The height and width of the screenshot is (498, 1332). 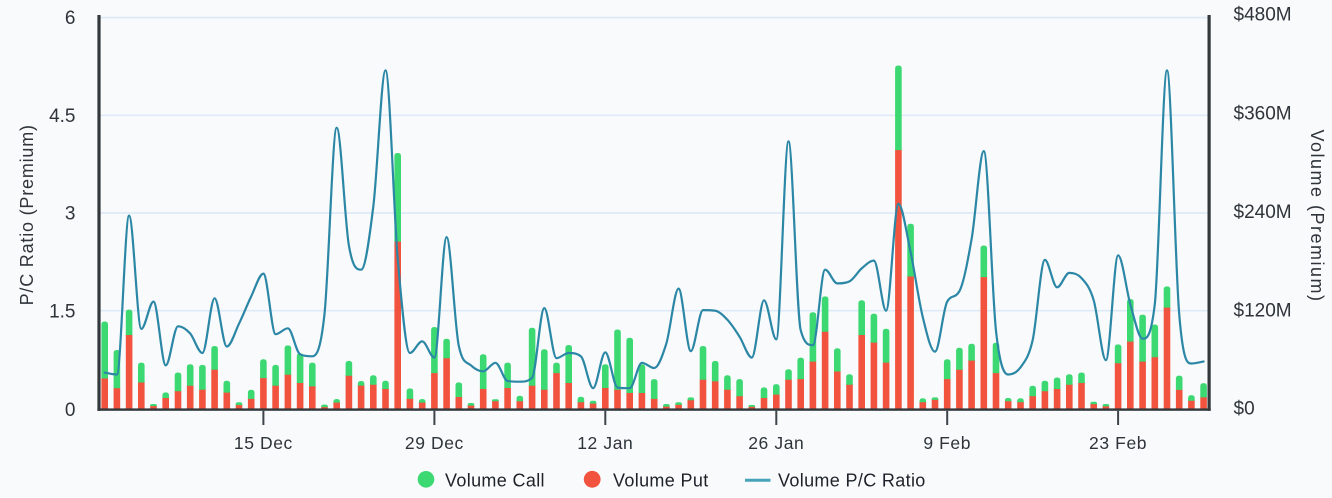 I want to click on svg-text: 4.5, so click(x=62, y=116).